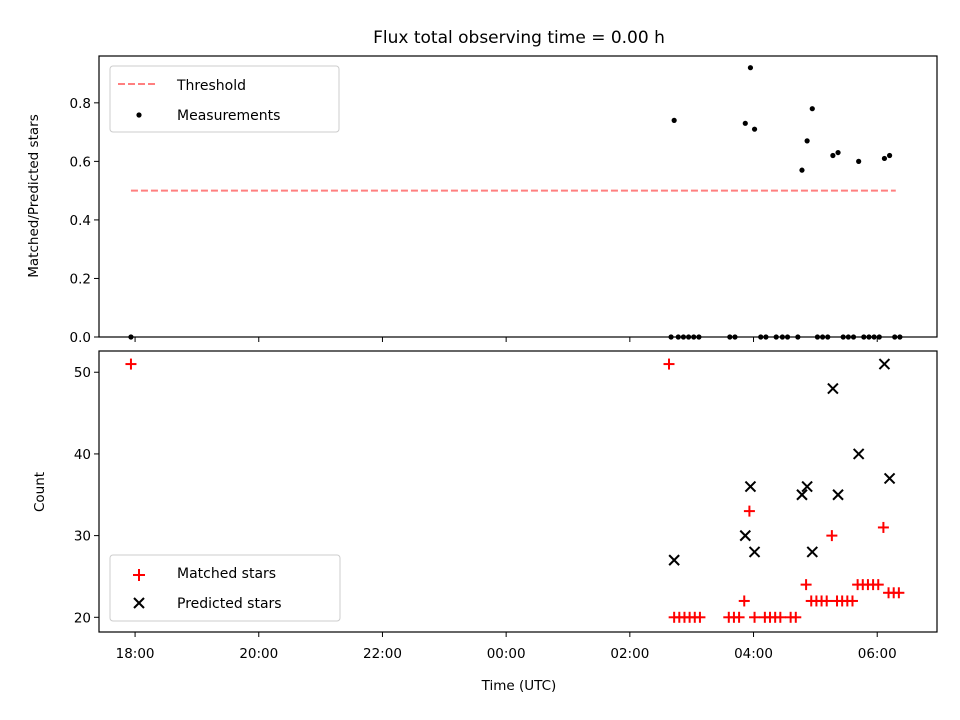 The height and width of the screenshot is (720, 960). Describe the element at coordinates (139, 603) in the screenshot. I see `legend-predicted-swatch` at that location.